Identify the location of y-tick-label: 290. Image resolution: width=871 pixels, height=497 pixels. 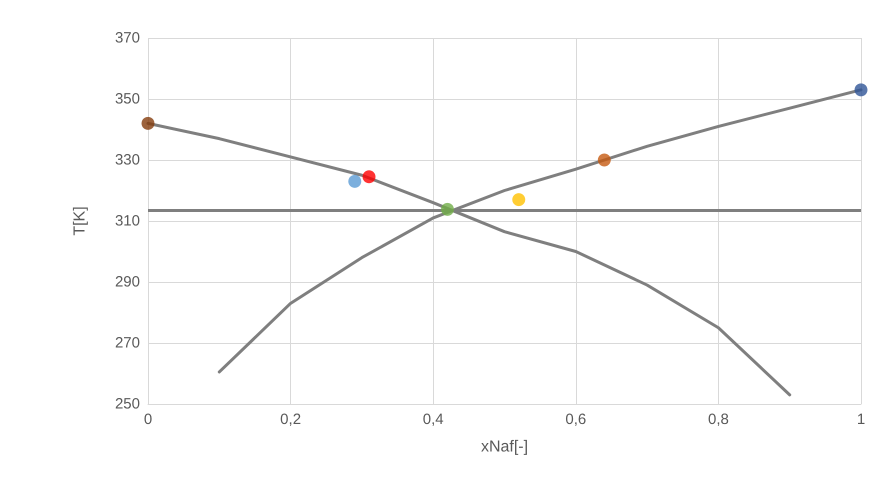
(127, 282).